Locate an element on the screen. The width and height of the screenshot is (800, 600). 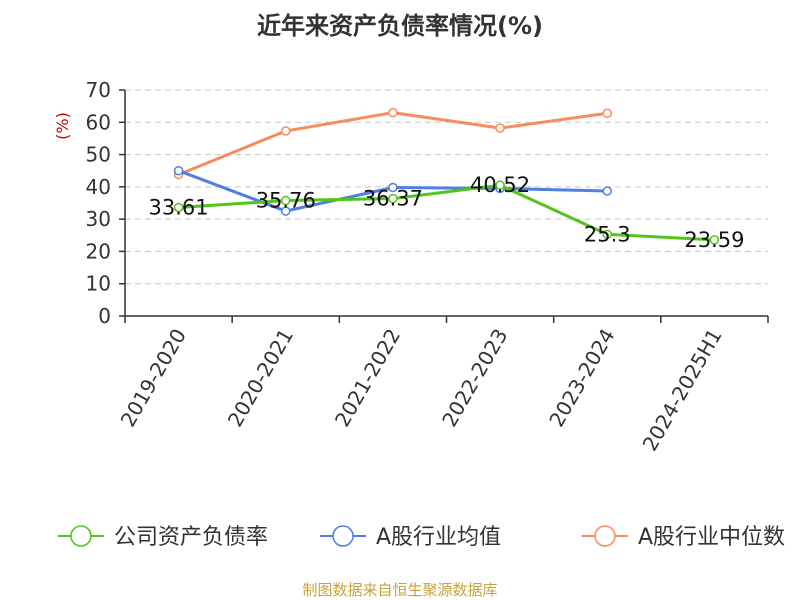
data-label: 36.37 is located at coordinates (393, 199).